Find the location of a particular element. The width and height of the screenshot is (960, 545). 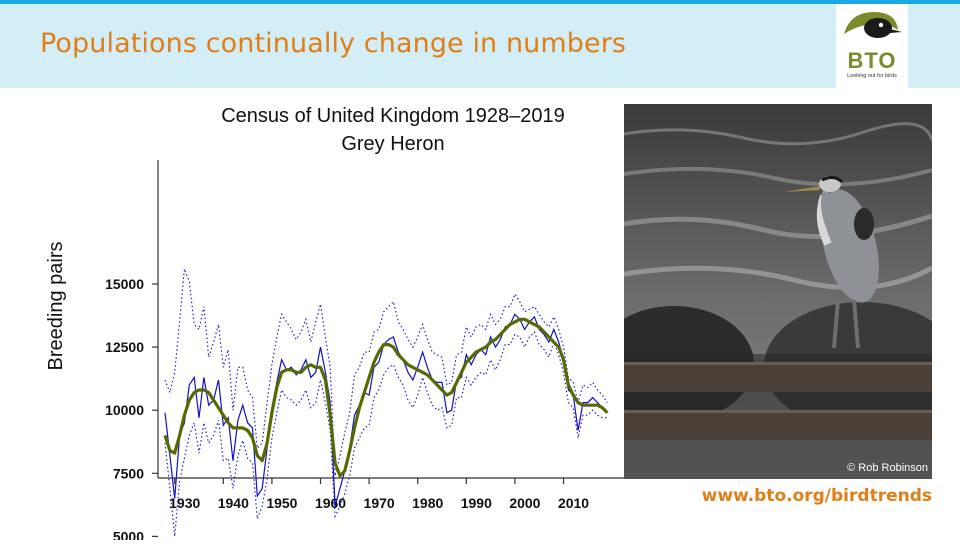

logo-tagline: Looking out for birds is located at coordinates (872, 76).